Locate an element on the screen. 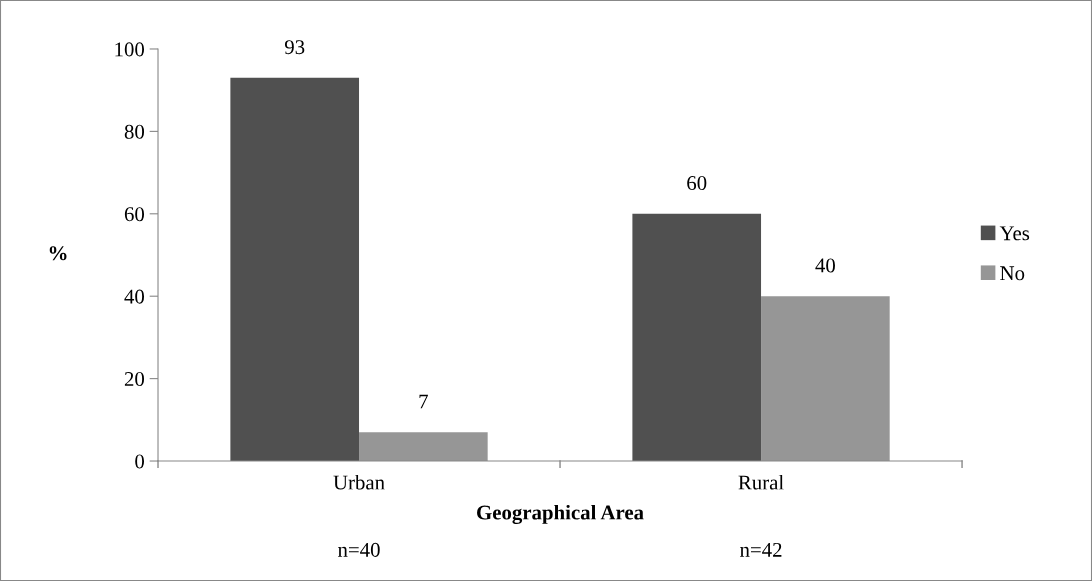 The height and width of the screenshot is (581, 1092). data-label: 40 is located at coordinates (825, 265).